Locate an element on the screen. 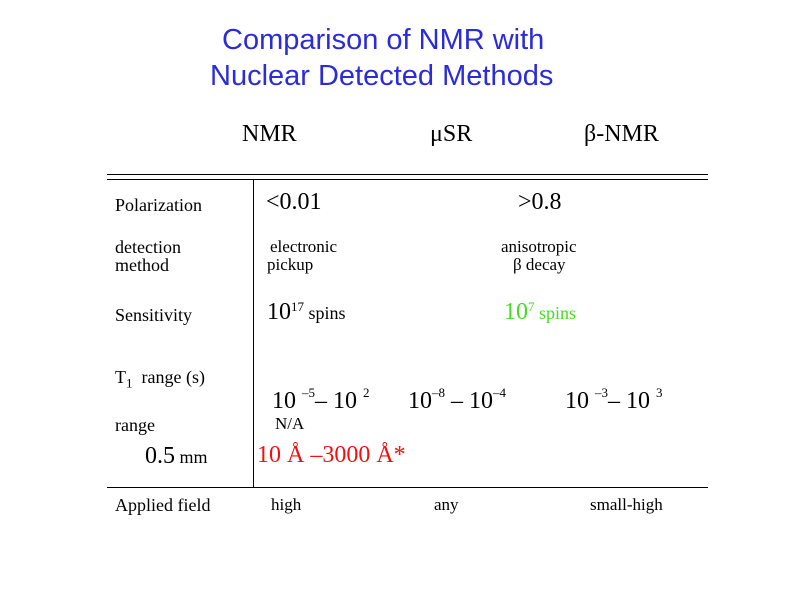  t1-nmr-high-exp: 2 is located at coordinates (366, 392).